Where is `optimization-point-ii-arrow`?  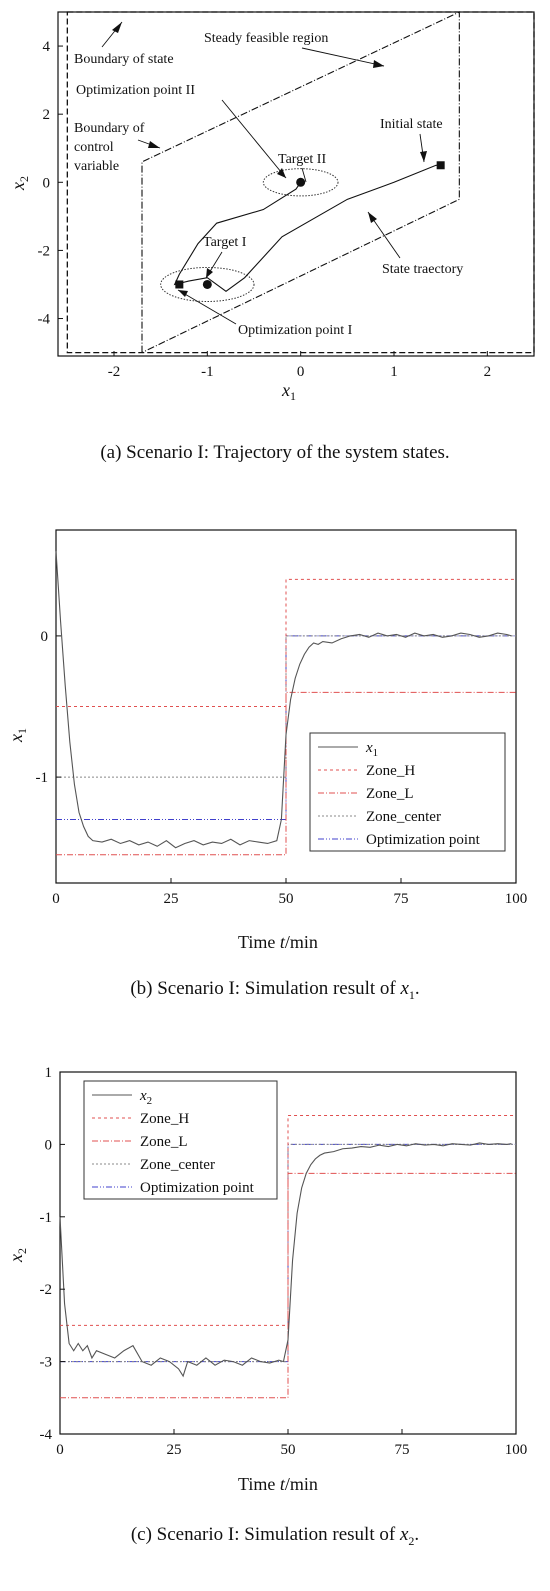
optimization-point-ii-arrow is located at coordinates (254, 139).